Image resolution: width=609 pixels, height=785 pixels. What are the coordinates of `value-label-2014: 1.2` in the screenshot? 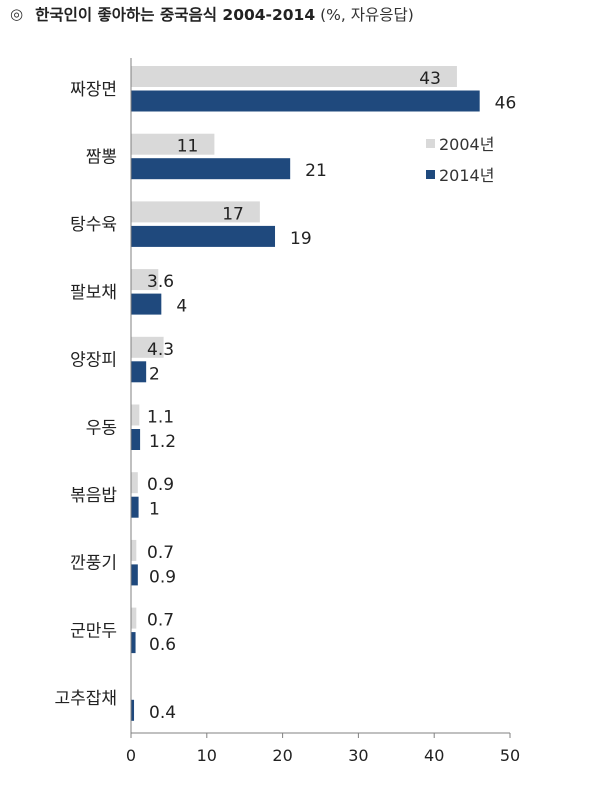 It's located at (162, 442).